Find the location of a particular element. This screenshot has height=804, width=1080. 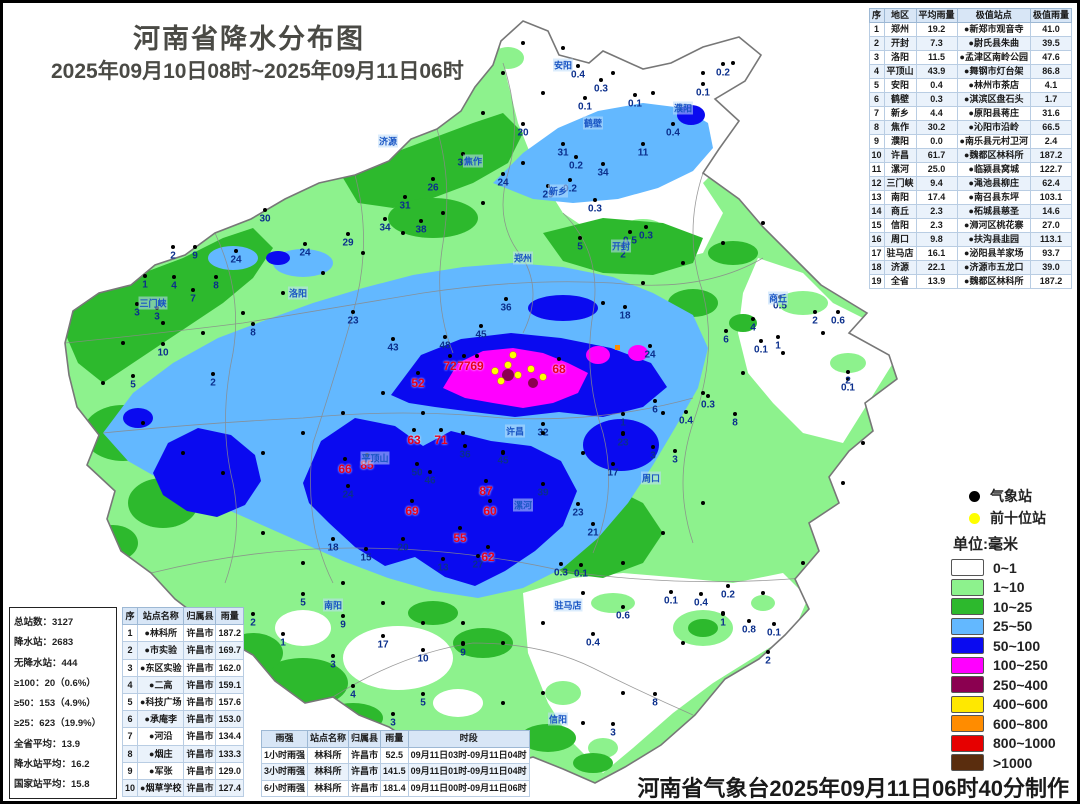

table-cell: 安阳 is located at coordinates (900, 85).